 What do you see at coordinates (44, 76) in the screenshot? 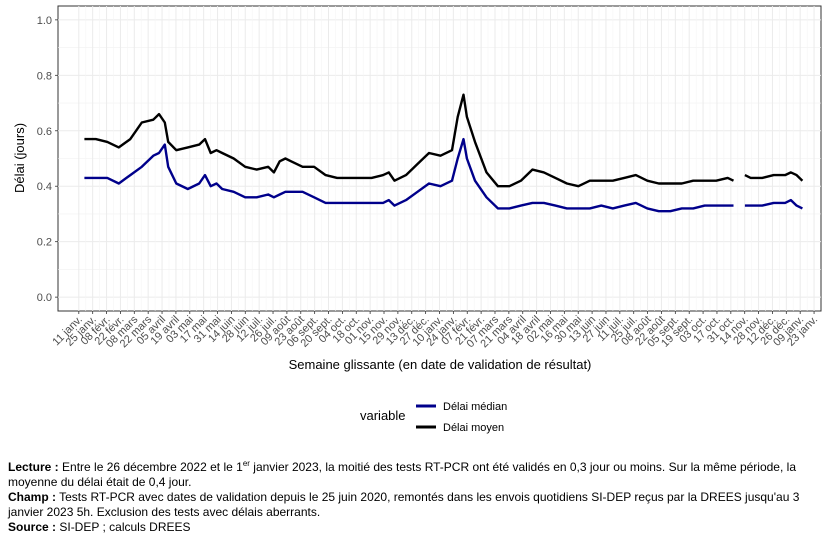
I see `y-tick-label: 0.8` at bounding box center [44, 76].